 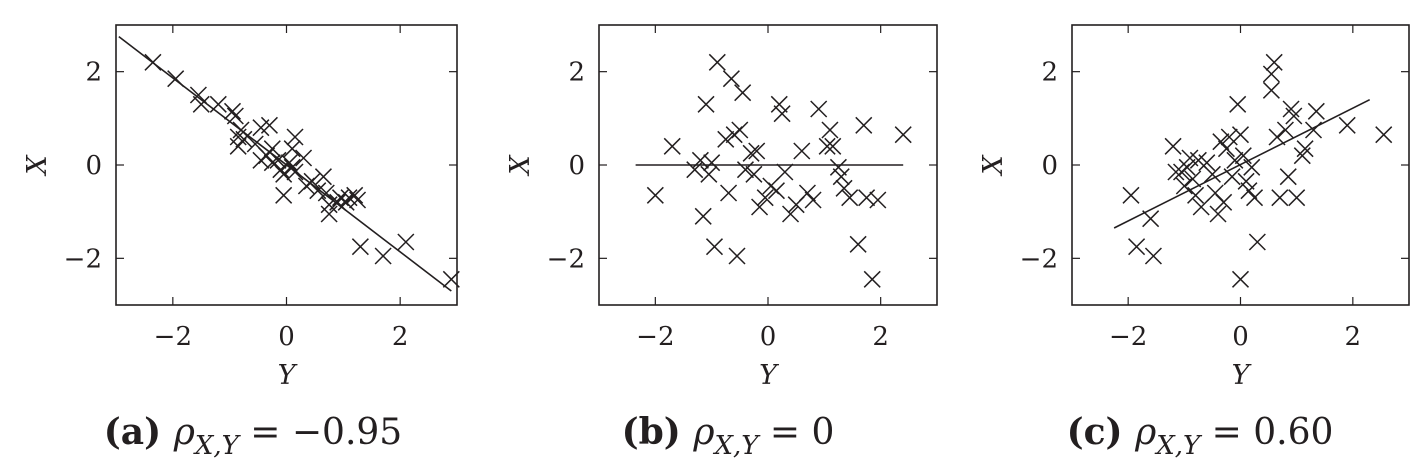 I want to click on correlation-value: −0.95, so click(x=347, y=432).